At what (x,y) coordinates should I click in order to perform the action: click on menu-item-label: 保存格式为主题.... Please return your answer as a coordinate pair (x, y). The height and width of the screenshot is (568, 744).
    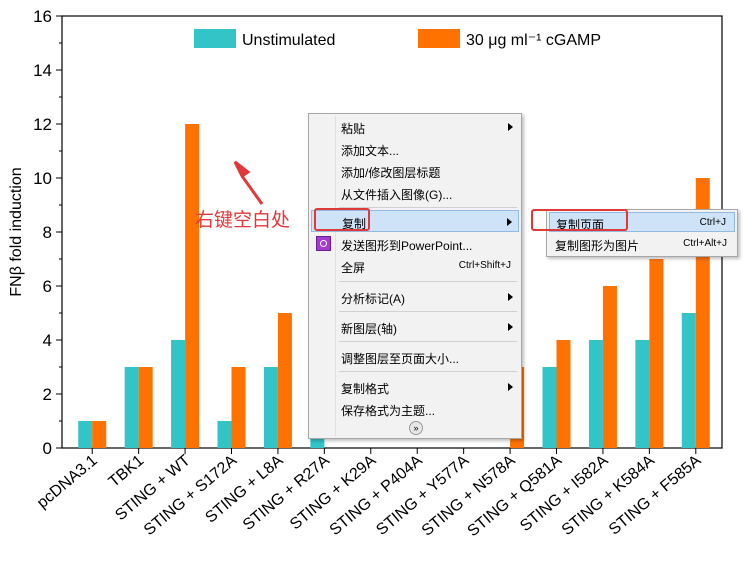
    Looking at the image, I should click on (388, 411).